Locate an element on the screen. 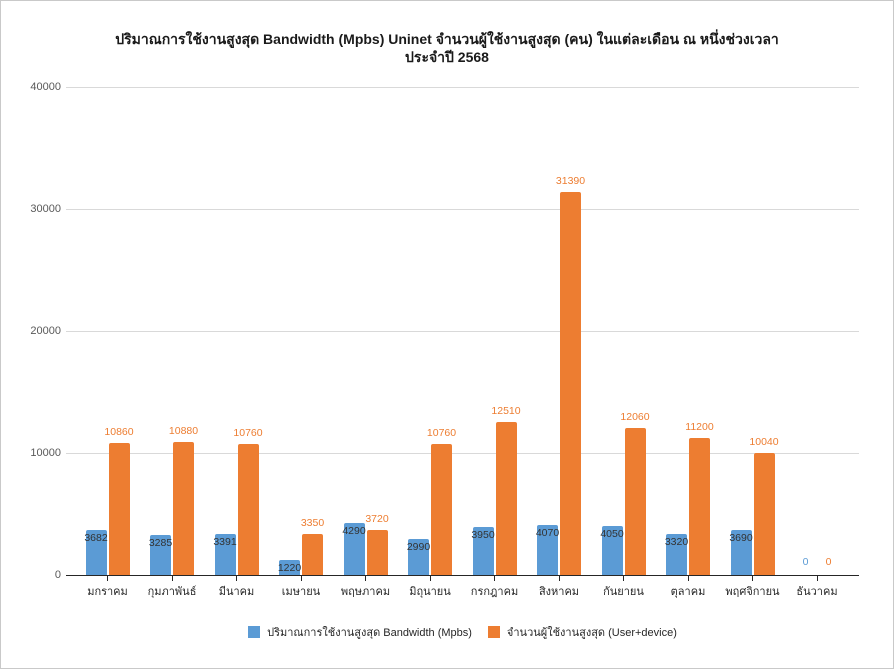 The height and width of the screenshot is (669, 894). legend-swatch-users-icon is located at coordinates (493, 632).